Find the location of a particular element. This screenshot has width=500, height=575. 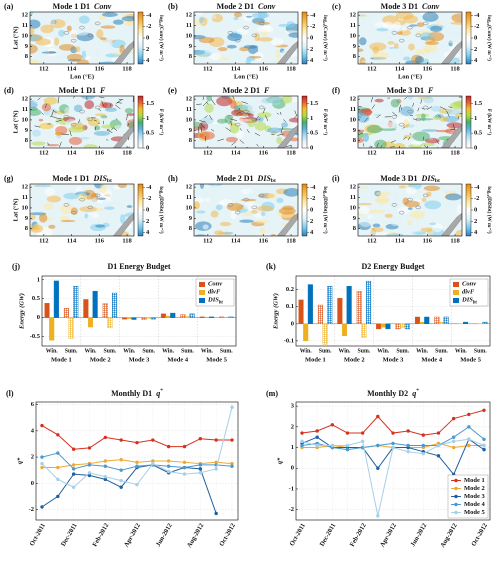

y-tick-label: 3 is located at coordinates (293, 406).